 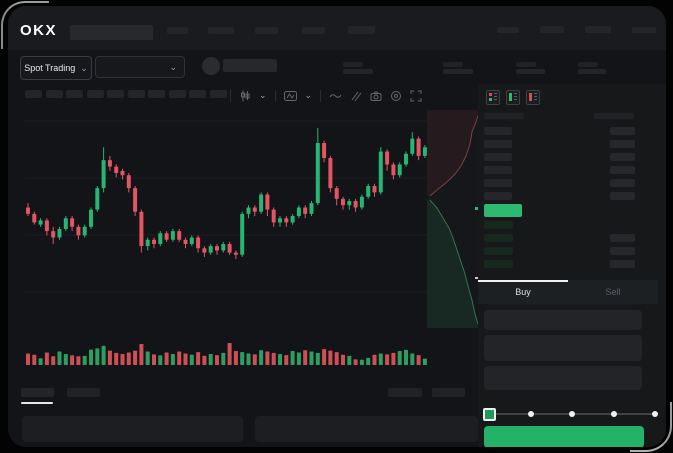 I want to click on coin-avatar, so click(x=211, y=66).